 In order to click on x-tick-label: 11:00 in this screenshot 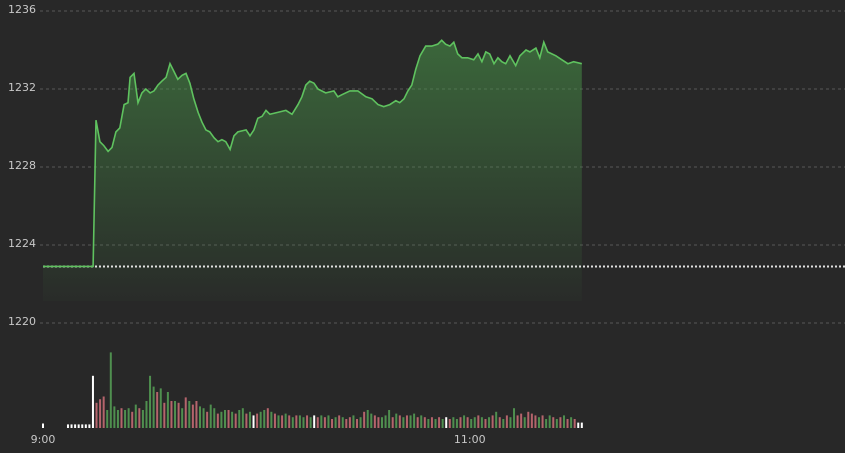, I will do `click(470, 439)`.